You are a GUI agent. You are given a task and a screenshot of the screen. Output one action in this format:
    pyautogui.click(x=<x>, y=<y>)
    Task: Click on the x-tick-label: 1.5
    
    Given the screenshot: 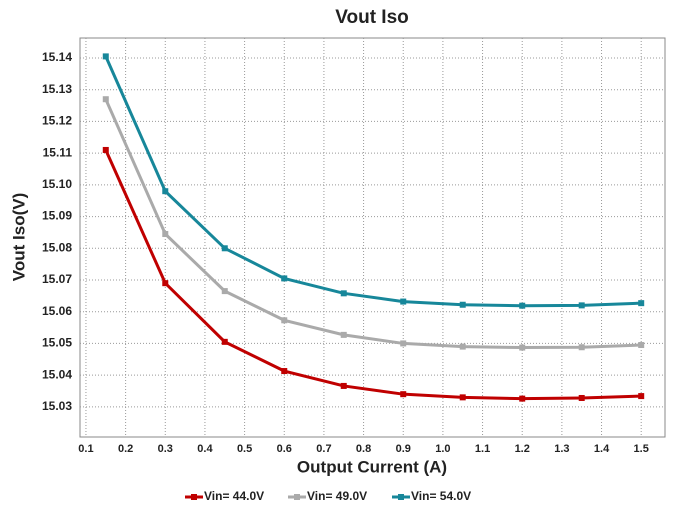 What is the action you would take?
    pyautogui.click(x=641, y=449)
    